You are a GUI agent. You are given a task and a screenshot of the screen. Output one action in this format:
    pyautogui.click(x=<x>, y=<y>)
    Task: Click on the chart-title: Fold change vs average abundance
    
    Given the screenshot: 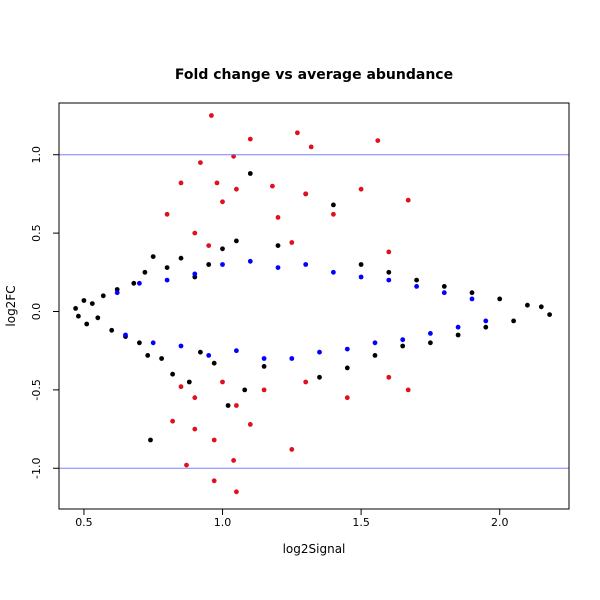 What is the action you would take?
    pyautogui.click(x=314, y=75)
    